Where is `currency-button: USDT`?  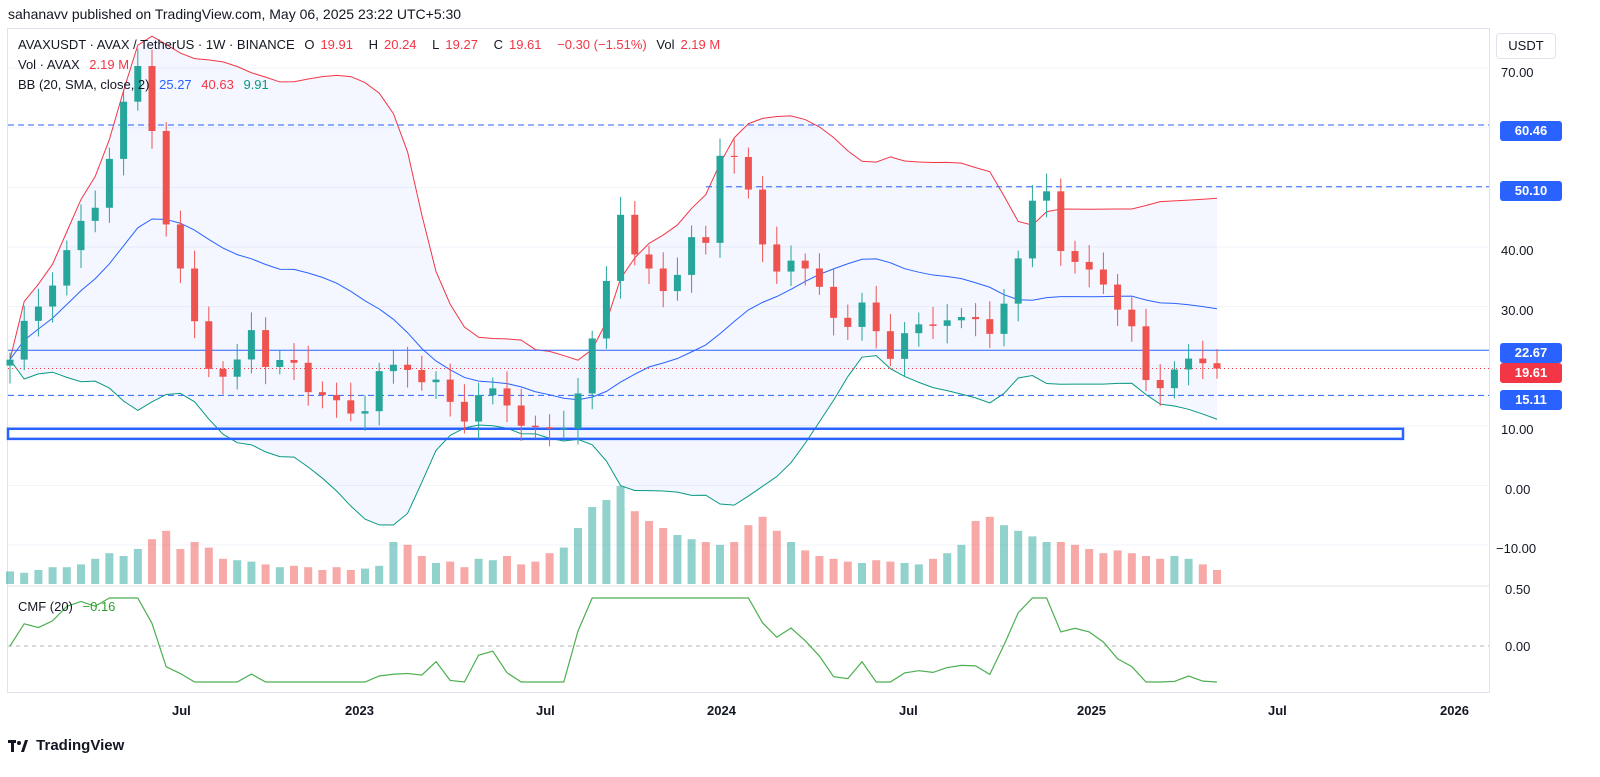 currency-button: USDT is located at coordinates (1526, 46).